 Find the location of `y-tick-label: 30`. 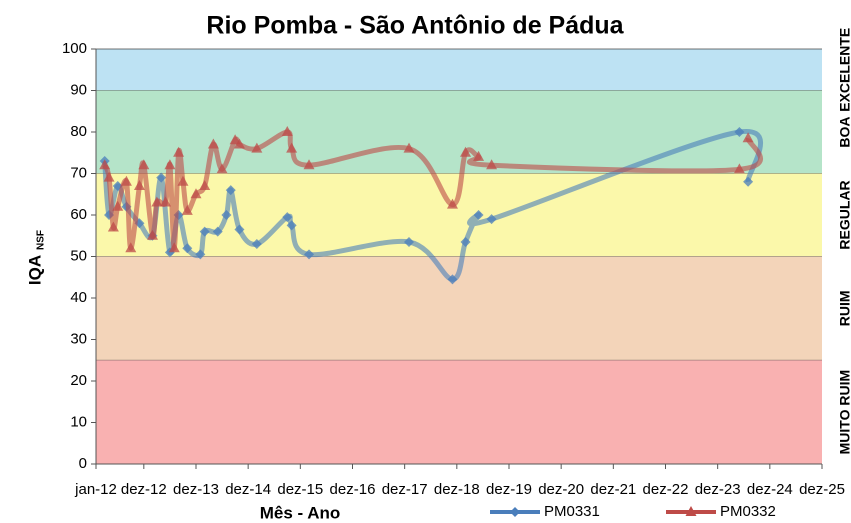

y-tick-label: 30 is located at coordinates (78, 338).